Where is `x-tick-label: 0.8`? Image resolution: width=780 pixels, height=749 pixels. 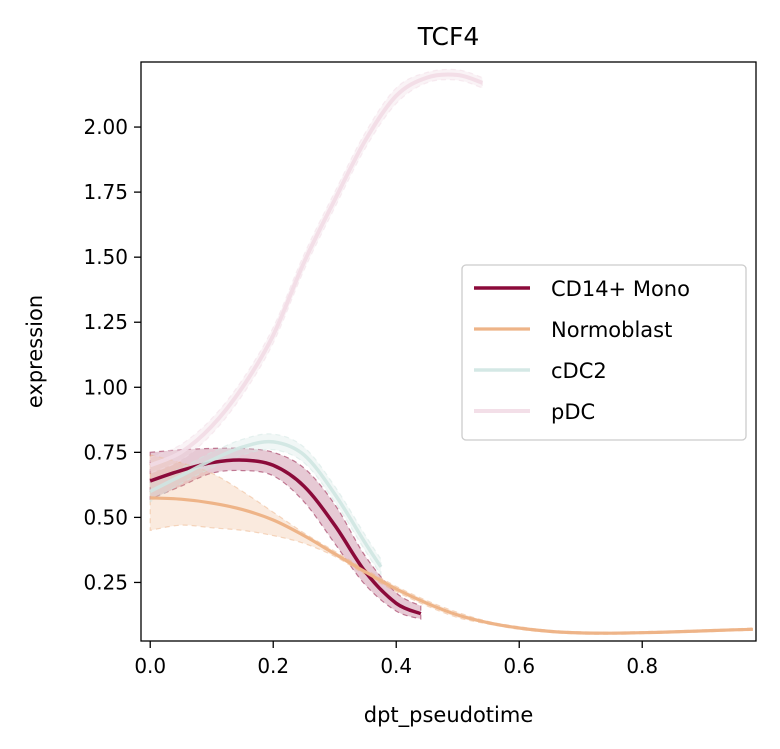 x-tick-label: 0.8 is located at coordinates (642, 666).